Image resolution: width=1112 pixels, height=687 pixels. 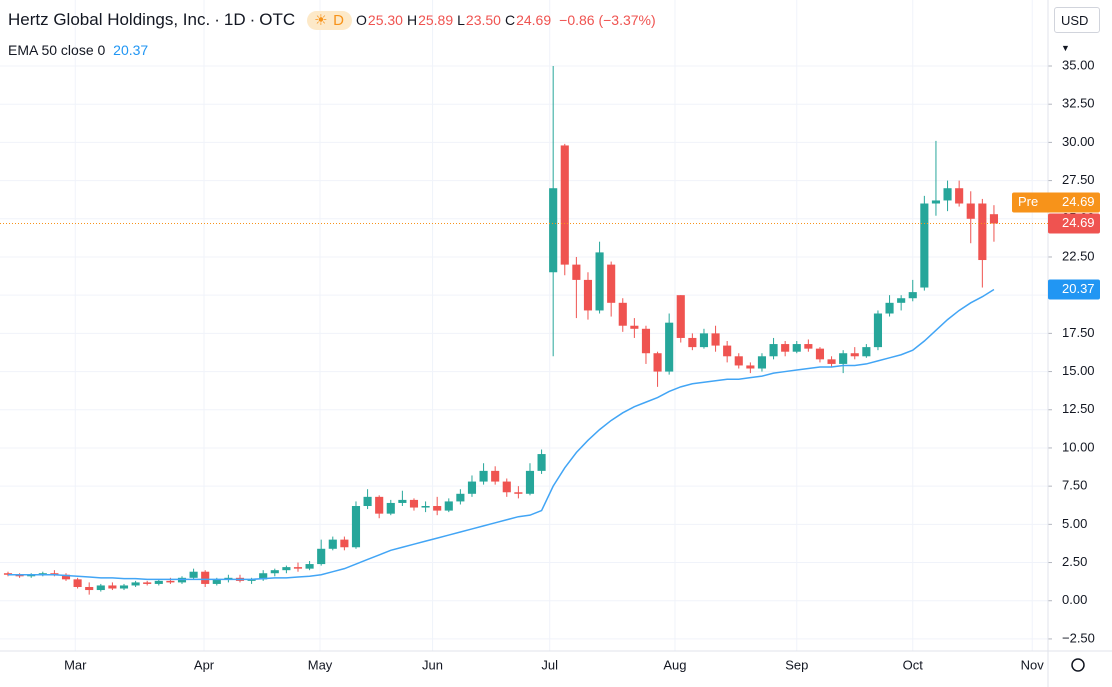 What do you see at coordinates (1078, 255) in the screenshot?
I see `y-tick-label: 22.50` at bounding box center [1078, 255].